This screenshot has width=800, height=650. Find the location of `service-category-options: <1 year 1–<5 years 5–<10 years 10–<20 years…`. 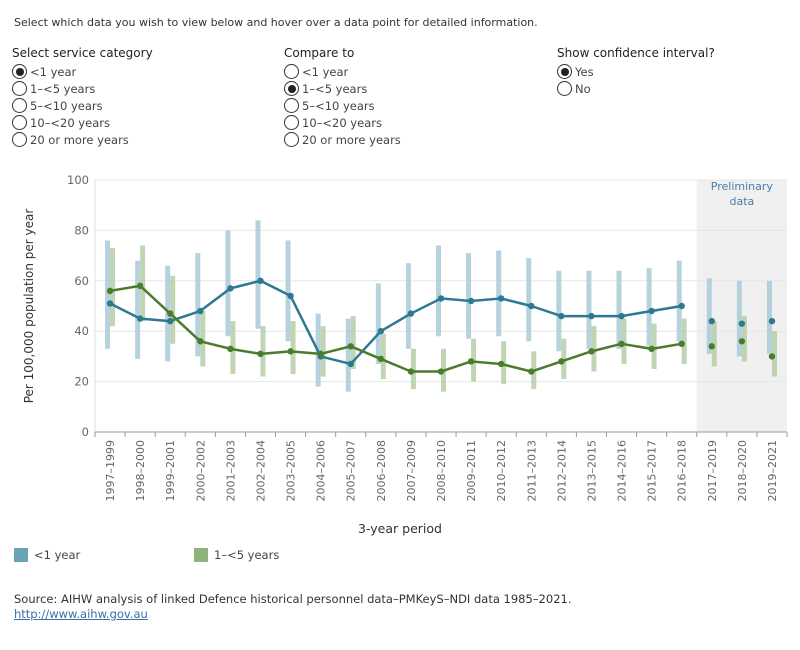

service-category-options: <1 year 1–<5 years 5–<10 years 10–<20 years… is located at coordinates (82, 105).